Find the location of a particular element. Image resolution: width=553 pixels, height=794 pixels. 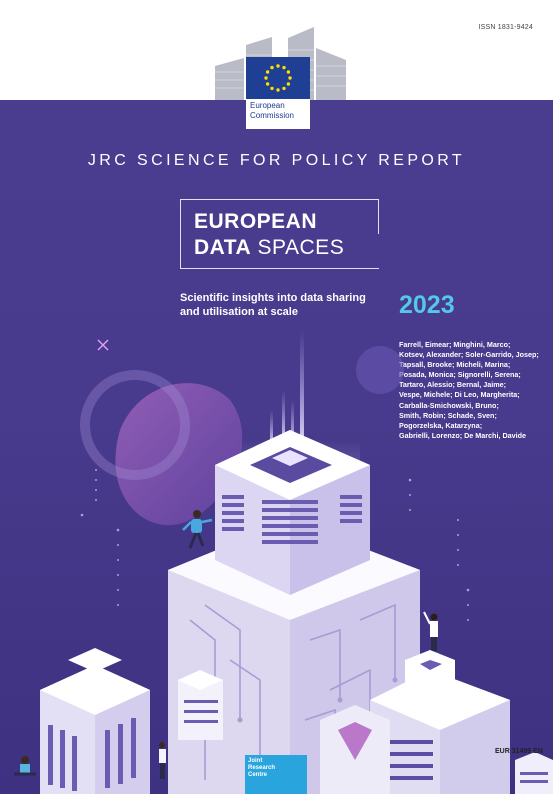

author-line: Tapsall, Brooke; Micheli, Marina; is located at coordinates (455, 365).